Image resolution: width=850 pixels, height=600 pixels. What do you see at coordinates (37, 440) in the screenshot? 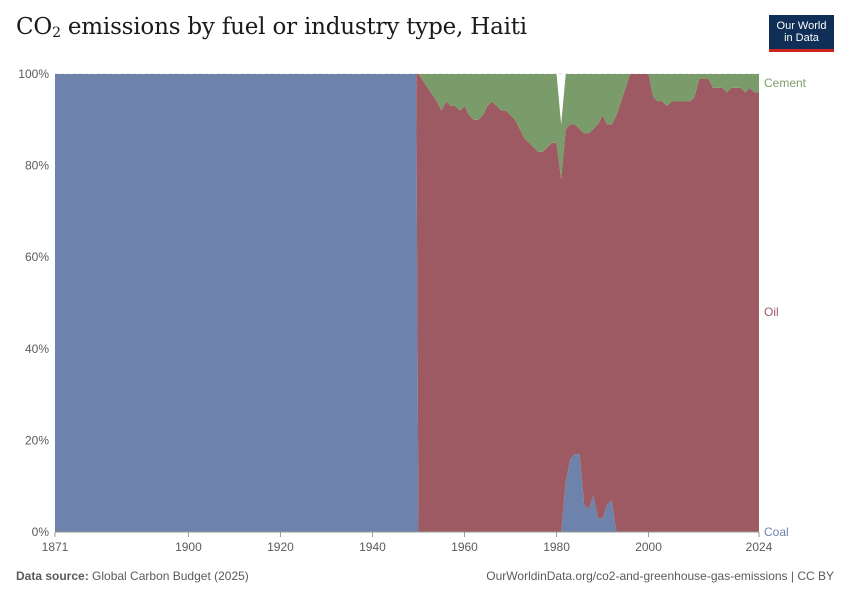
I see `y-tick-label: 20%` at bounding box center [37, 440].